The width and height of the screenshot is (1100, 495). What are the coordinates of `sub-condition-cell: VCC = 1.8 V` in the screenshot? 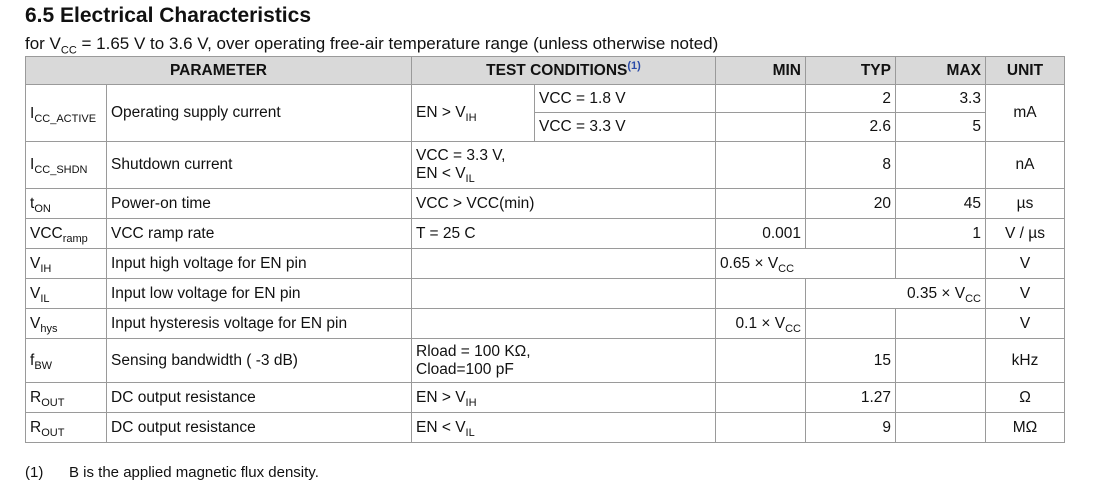 It's located at (625, 98).